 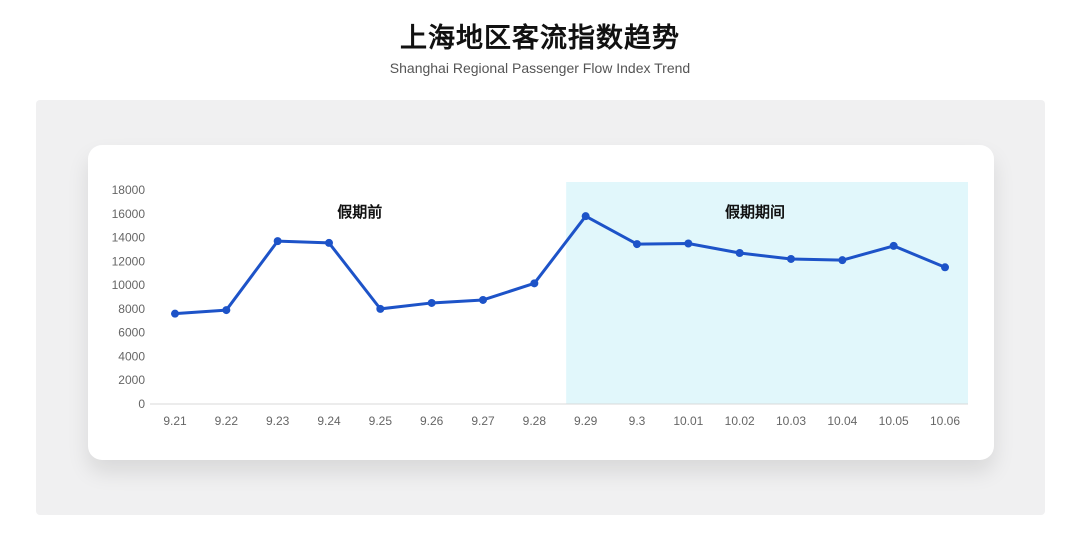 What do you see at coordinates (432, 421) in the screenshot?
I see `x-axis-tick-label: 9.26` at bounding box center [432, 421].